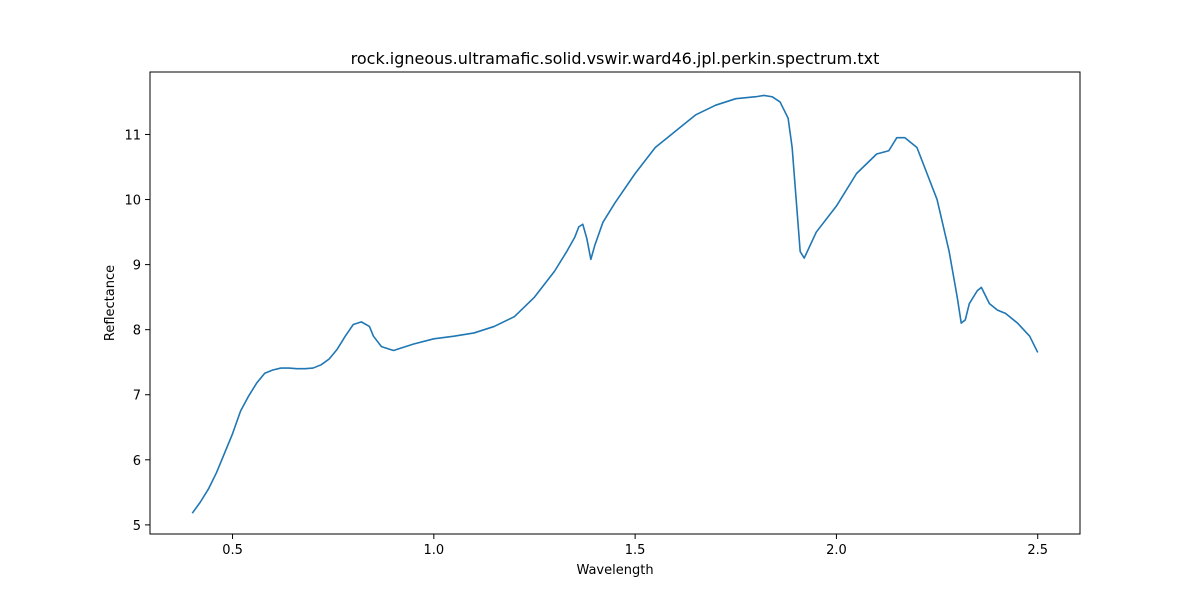 The height and width of the screenshot is (600, 1200). Describe the element at coordinates (137, 396) in the screenshot. I see `y-tick-label: 7` at that location.